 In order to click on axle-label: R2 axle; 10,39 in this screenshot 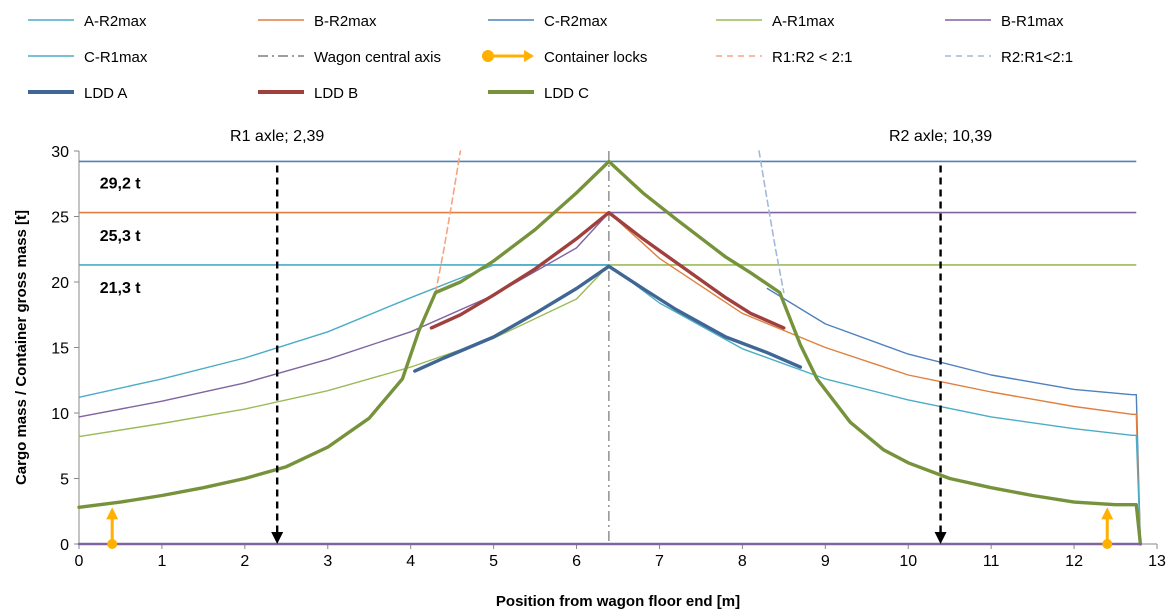, I will do `click(940, 136)`.